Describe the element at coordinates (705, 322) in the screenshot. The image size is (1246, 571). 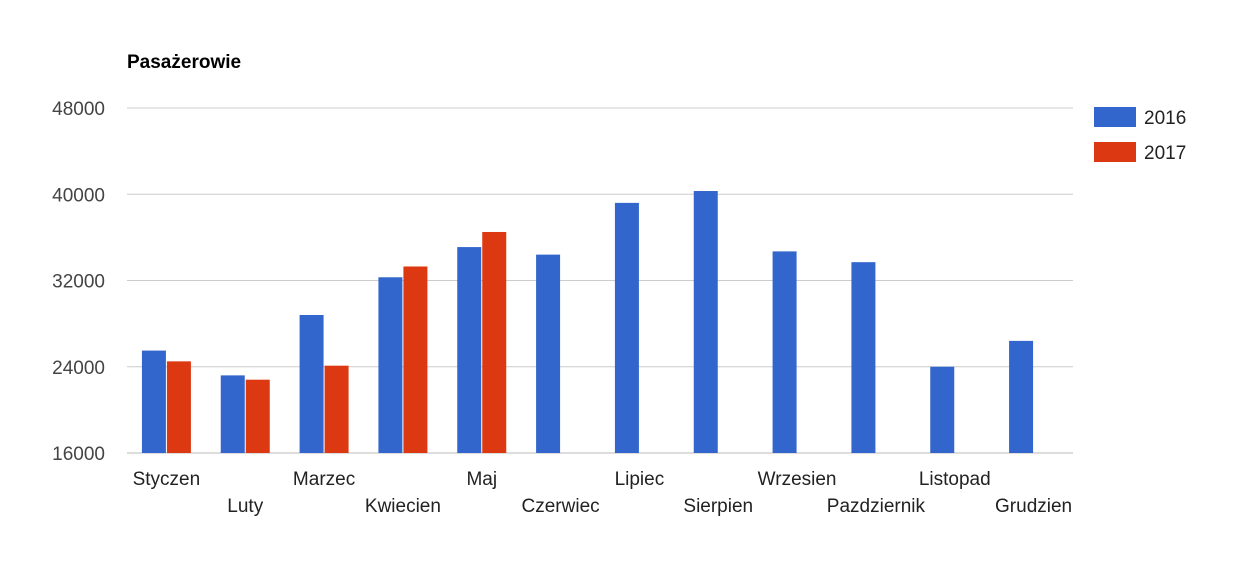
I see `bar-2016-sierpien` at that location.